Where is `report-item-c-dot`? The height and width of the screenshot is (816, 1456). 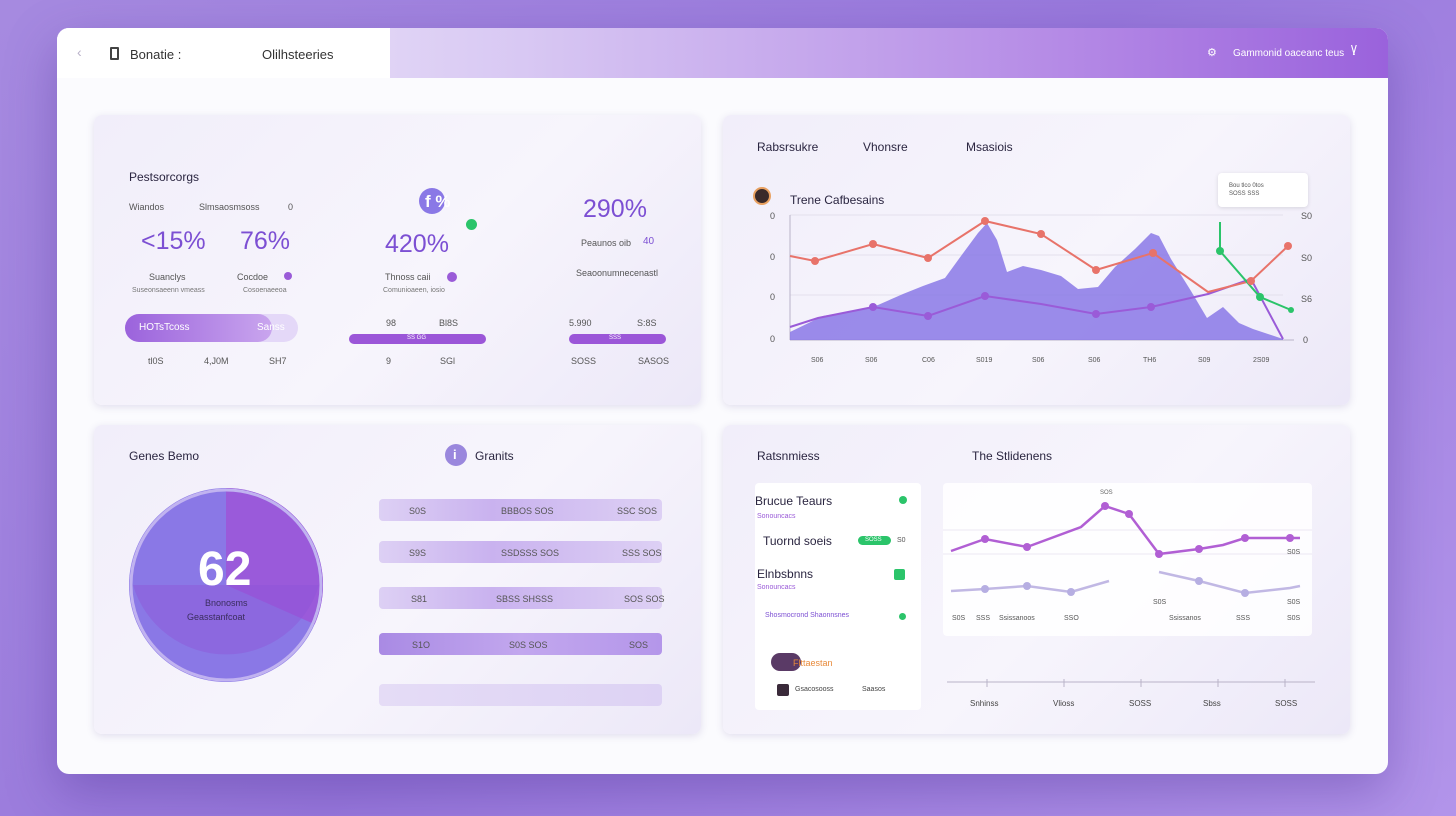 report-item-c-dot is located at coordinates (902, 616).